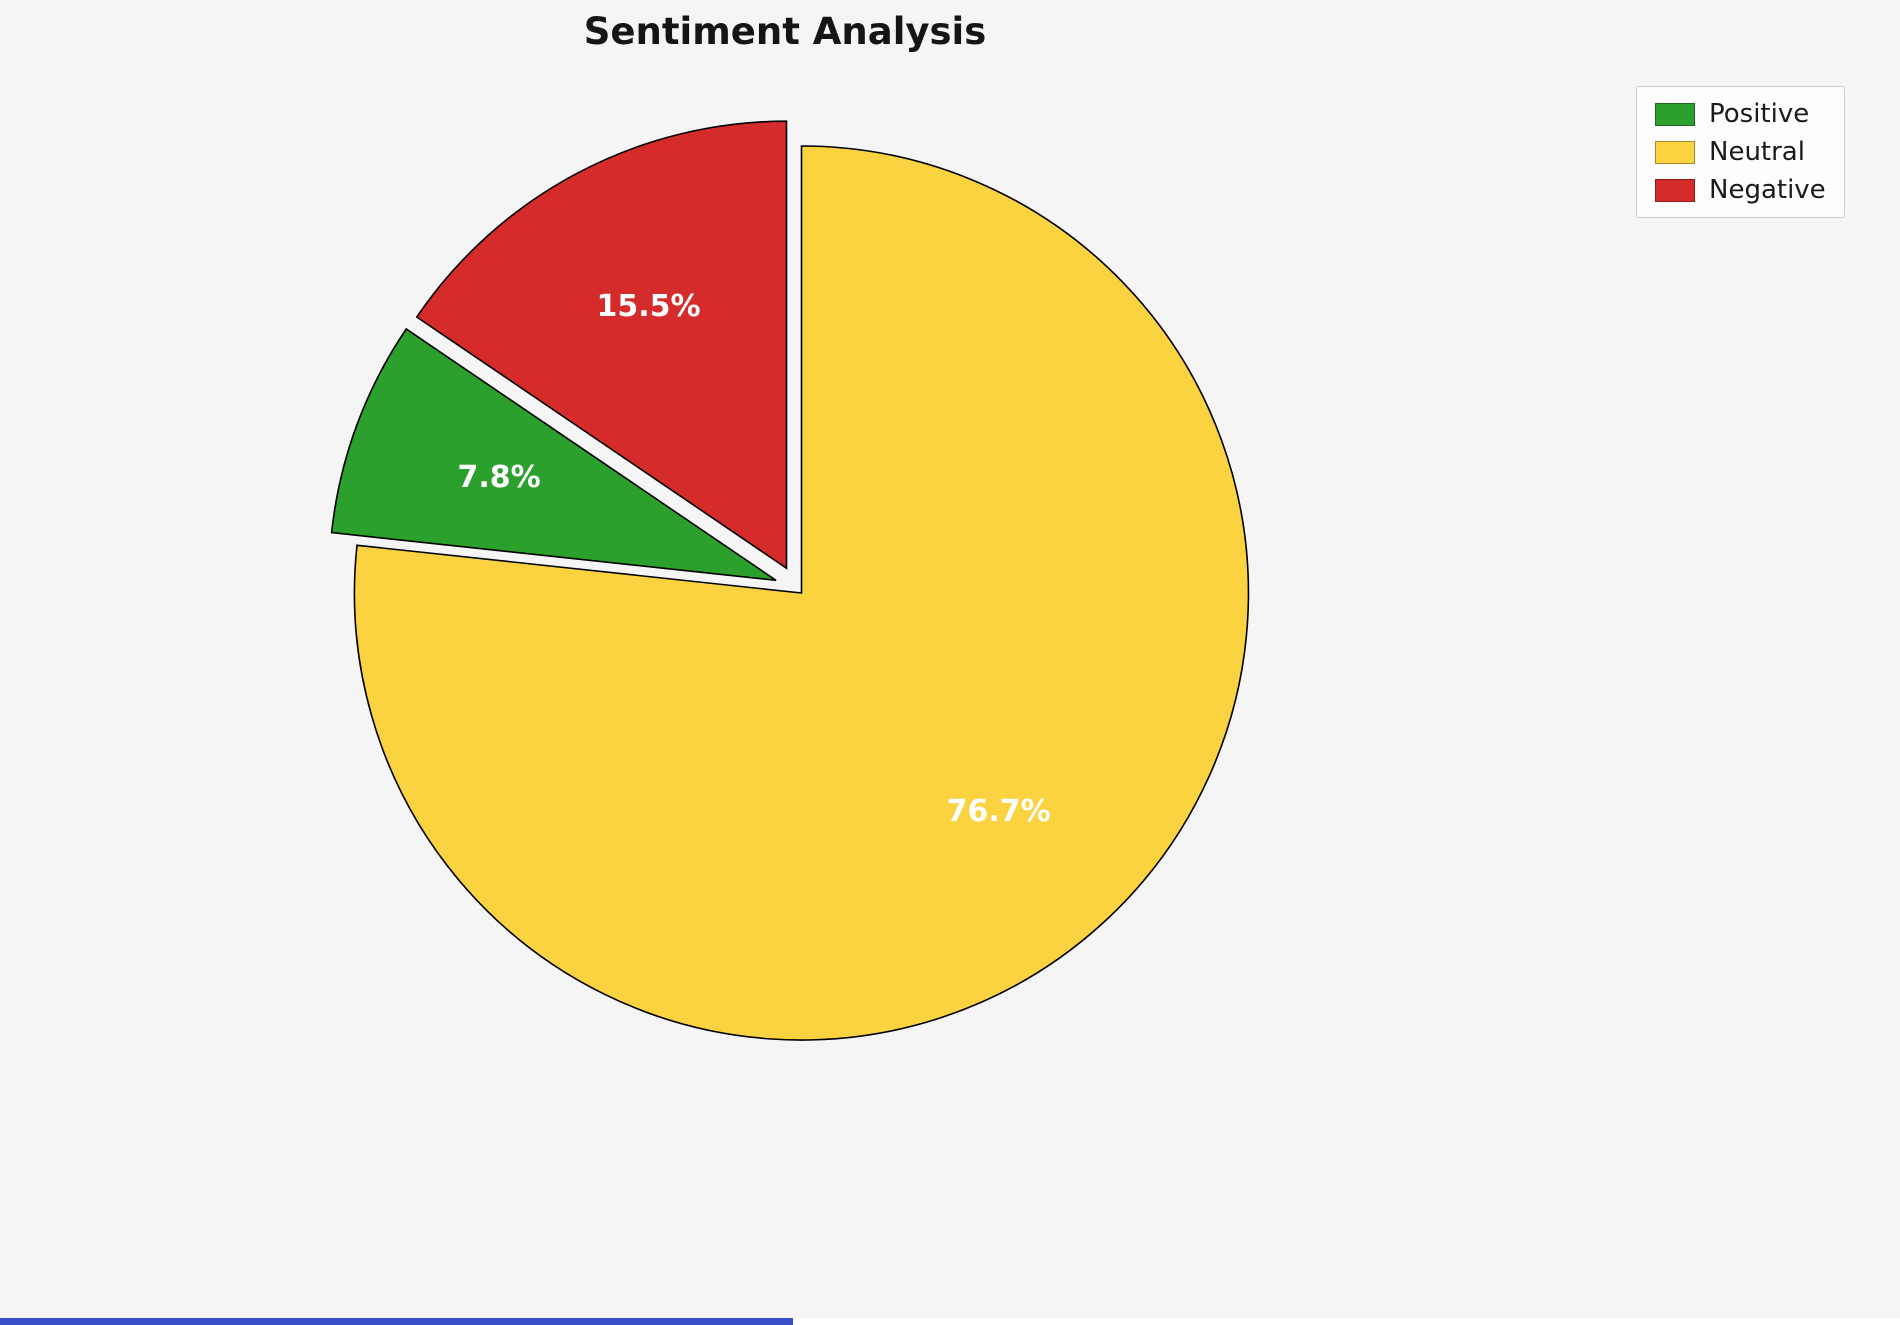 This screenshot has width=1900, height=1325. I want to click on legend-label-neutral: Neutral, so click(1757, 152).